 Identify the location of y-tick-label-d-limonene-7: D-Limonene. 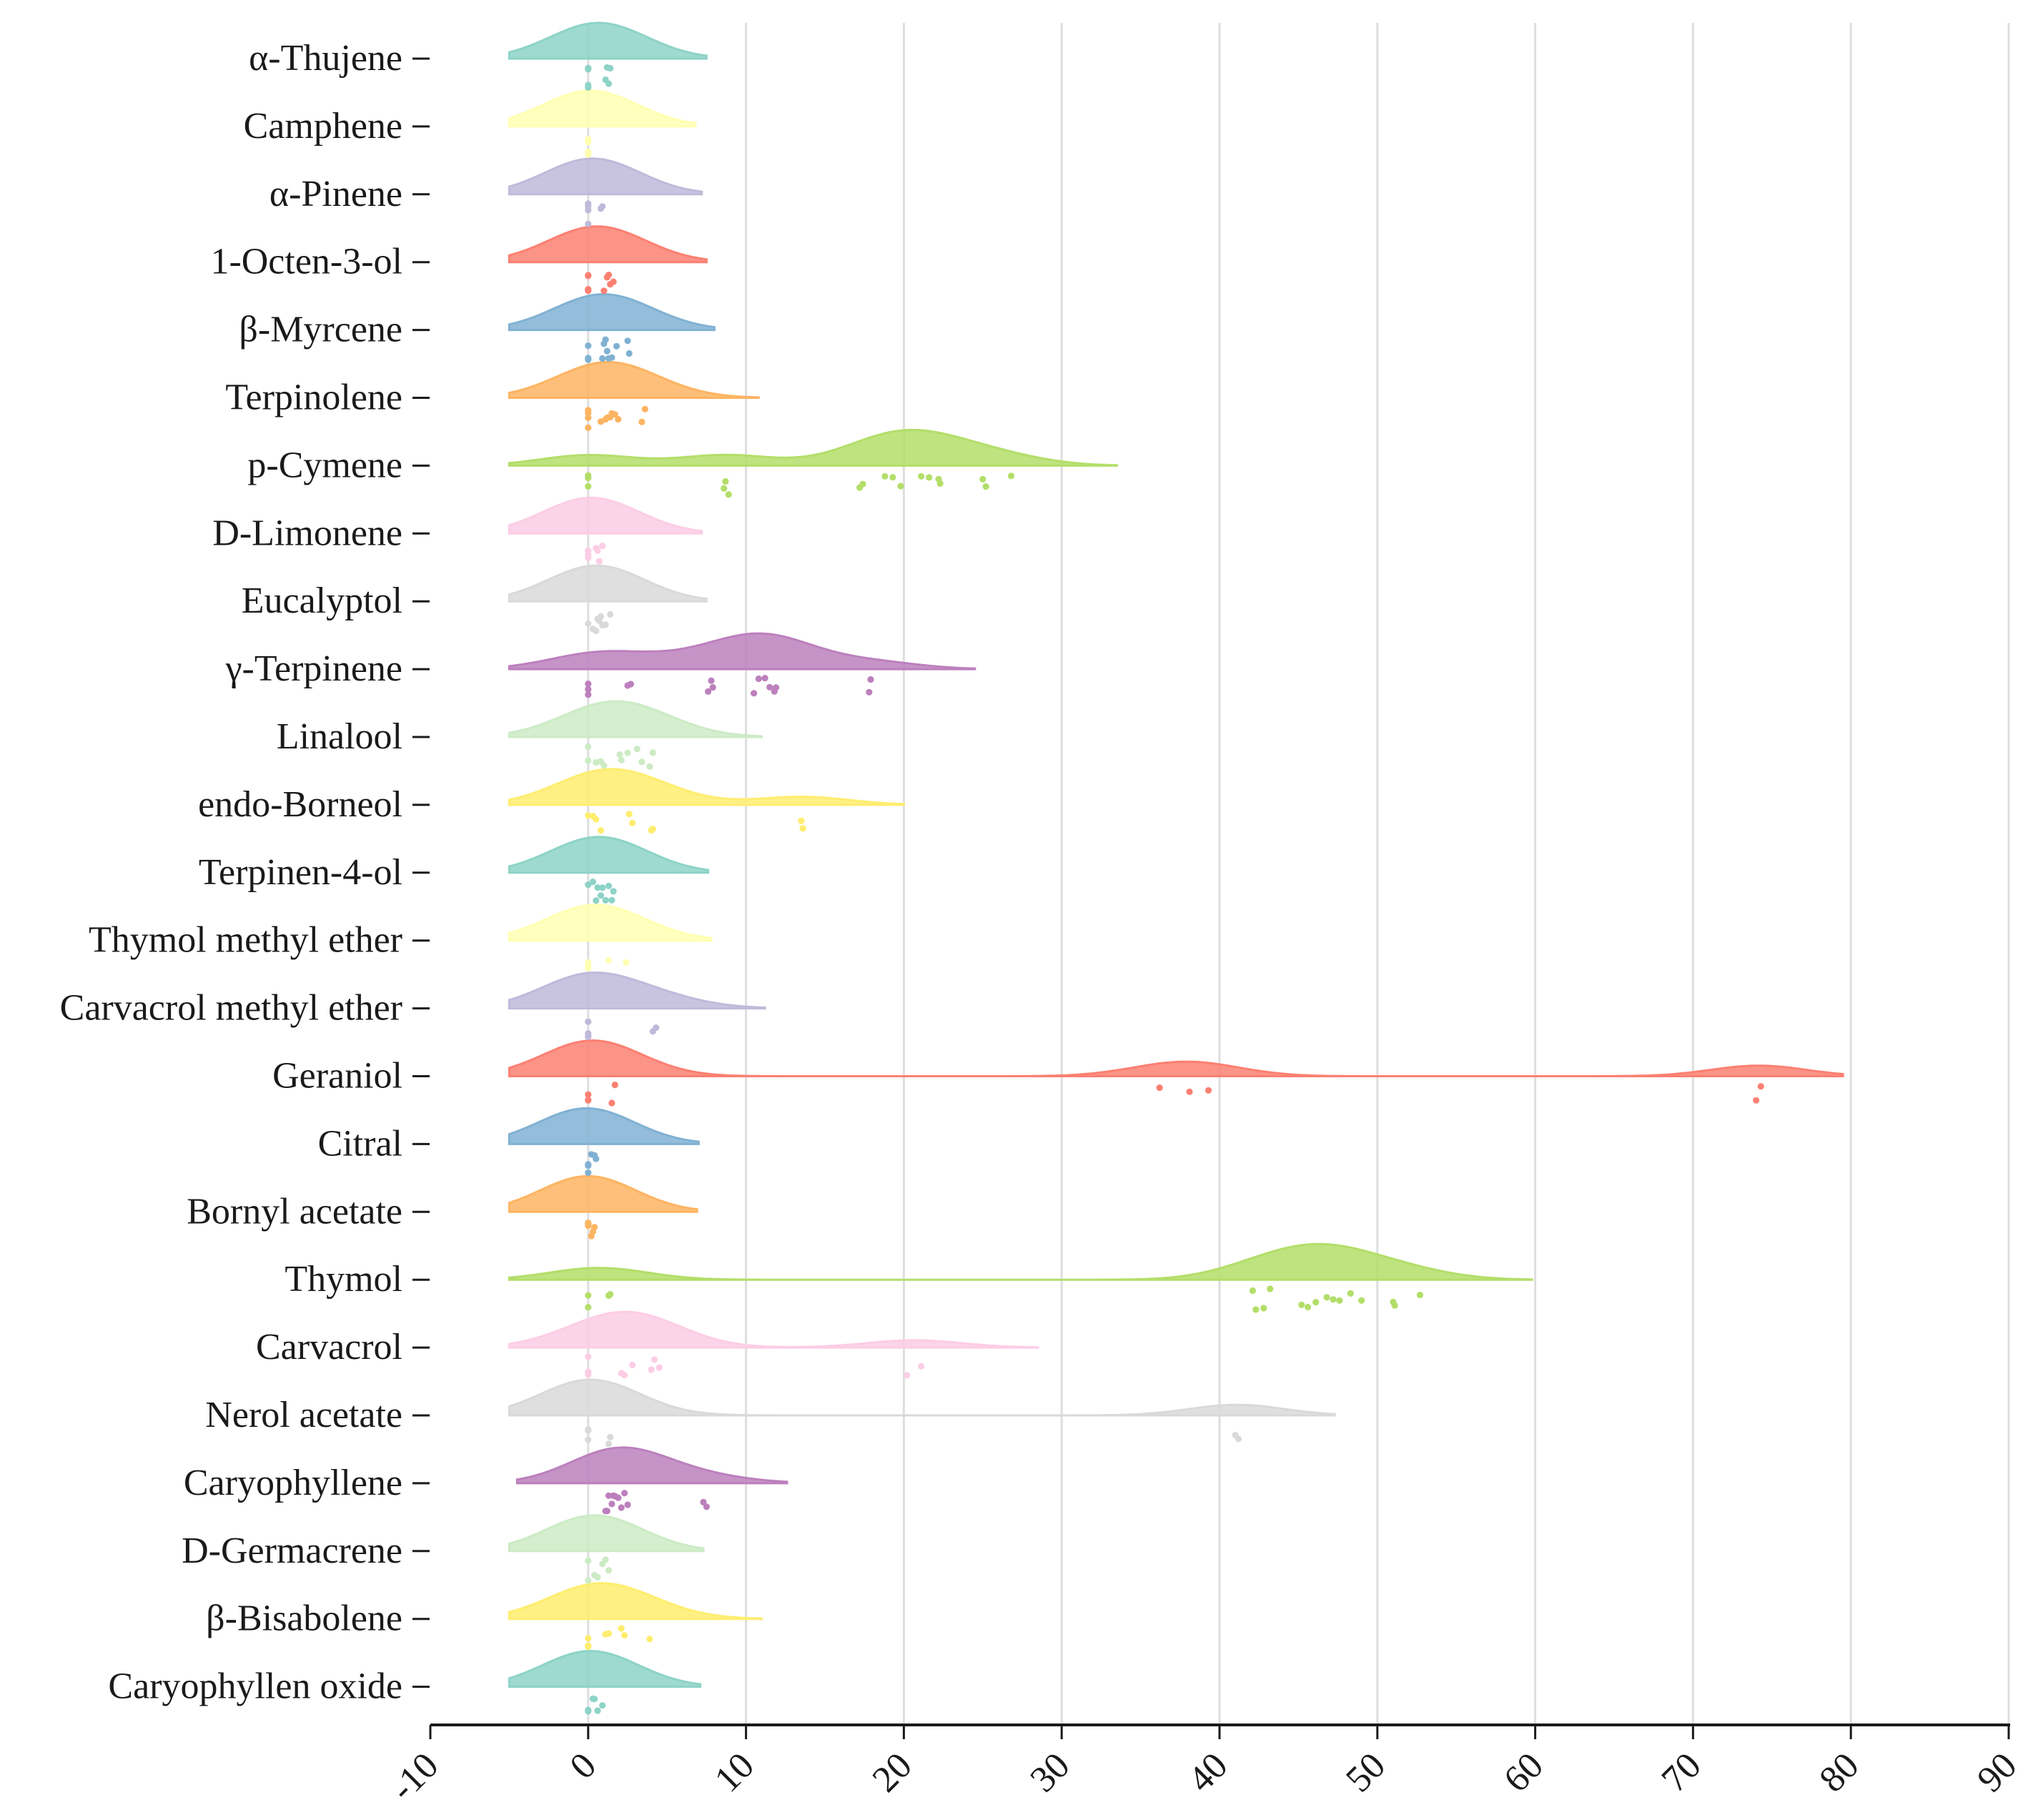
(307, 533).